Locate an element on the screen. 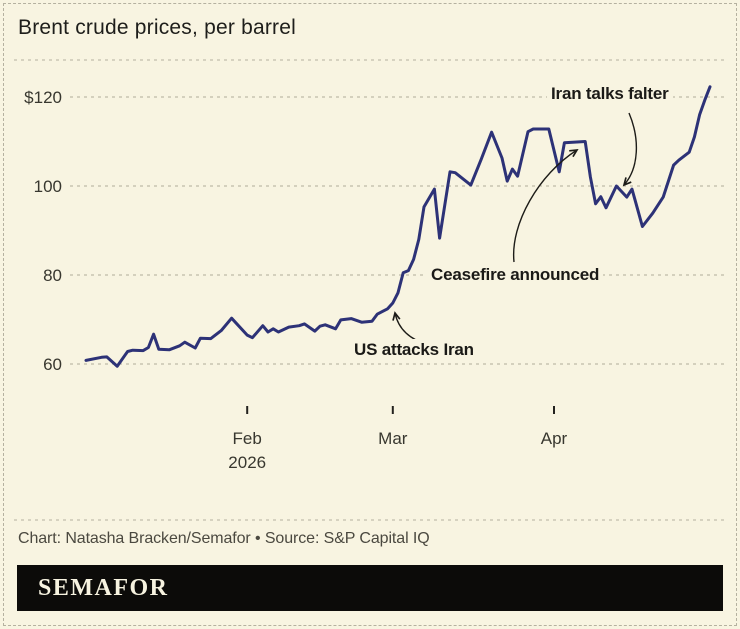  semafor-logo-bar: SEMAFOR is located at coordinates (370, 588).